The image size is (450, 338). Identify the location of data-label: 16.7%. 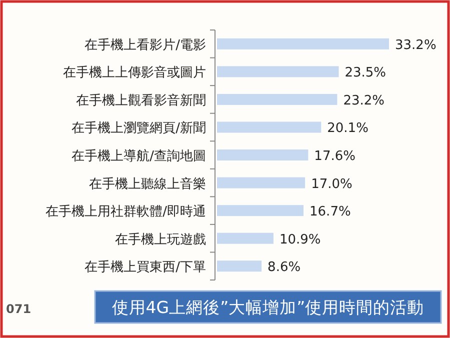
(330, 212).